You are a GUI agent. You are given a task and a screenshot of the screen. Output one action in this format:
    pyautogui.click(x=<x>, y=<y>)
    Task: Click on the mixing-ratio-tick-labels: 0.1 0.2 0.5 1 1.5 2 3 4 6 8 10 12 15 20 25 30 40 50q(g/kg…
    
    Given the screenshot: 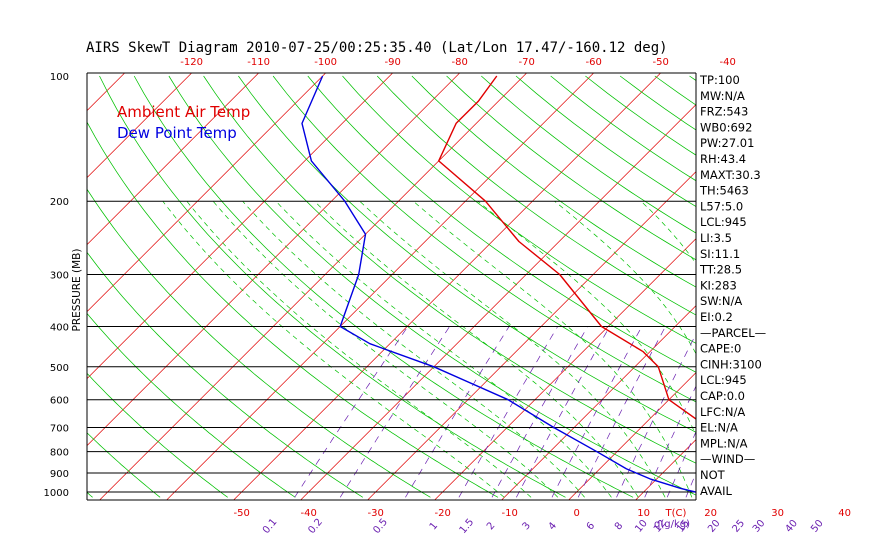 What is the action you would take?
    pyautogui.click(x=543, y=526)
    